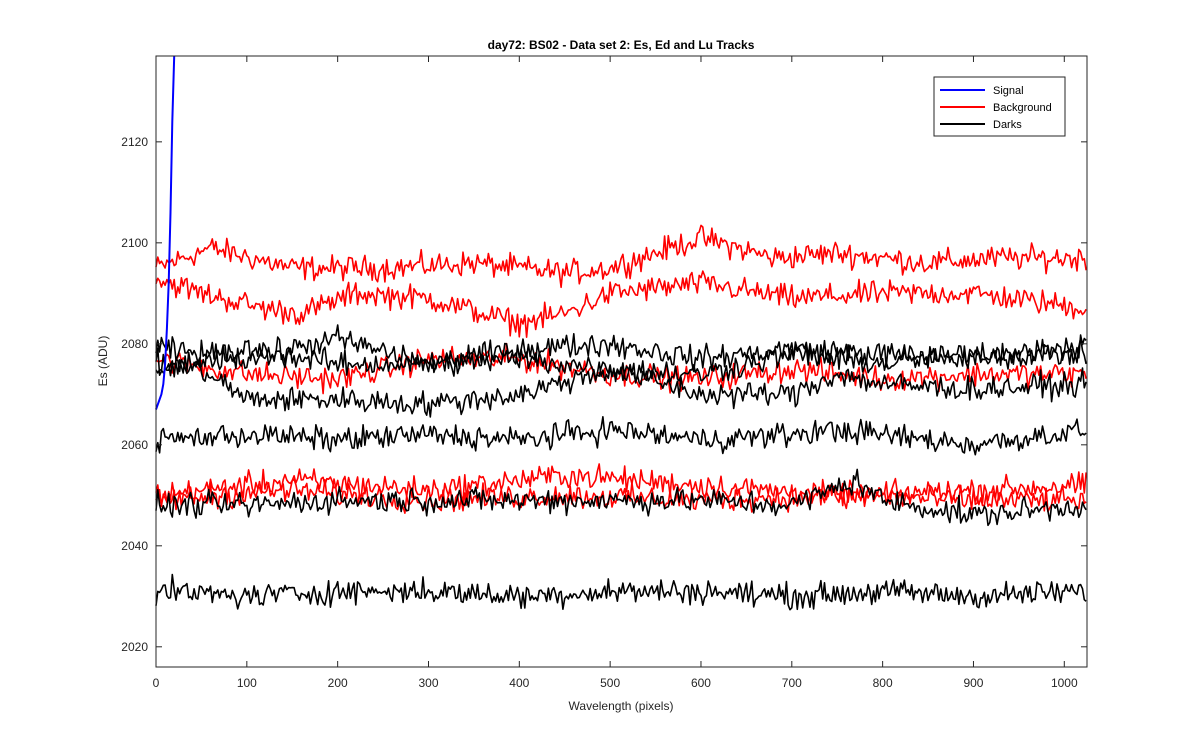 Image resolution: width=1200 pixels, height=750 pixels. Describe the element at coordinates (156, 683) in the screenshot. I see `x-tick-label: 0` at that location.